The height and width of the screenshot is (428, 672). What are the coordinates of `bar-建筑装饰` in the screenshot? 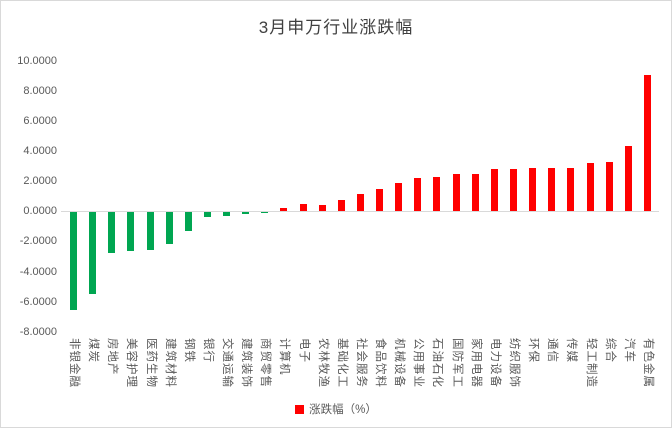 It's located at (246, 213).